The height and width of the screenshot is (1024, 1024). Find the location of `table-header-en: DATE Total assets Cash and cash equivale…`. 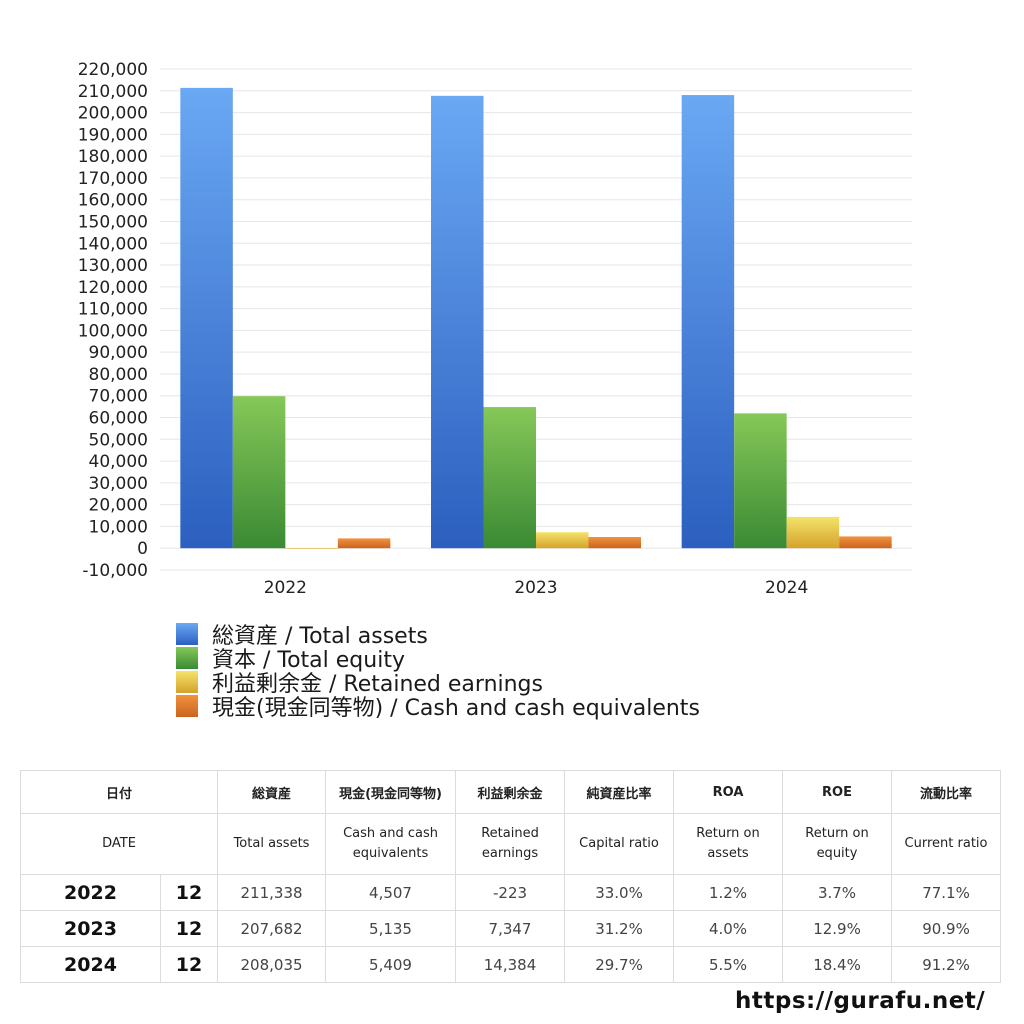

table-header-en: DATE Total assets Cash and cash equivale… is located at coordinates (510, 844).